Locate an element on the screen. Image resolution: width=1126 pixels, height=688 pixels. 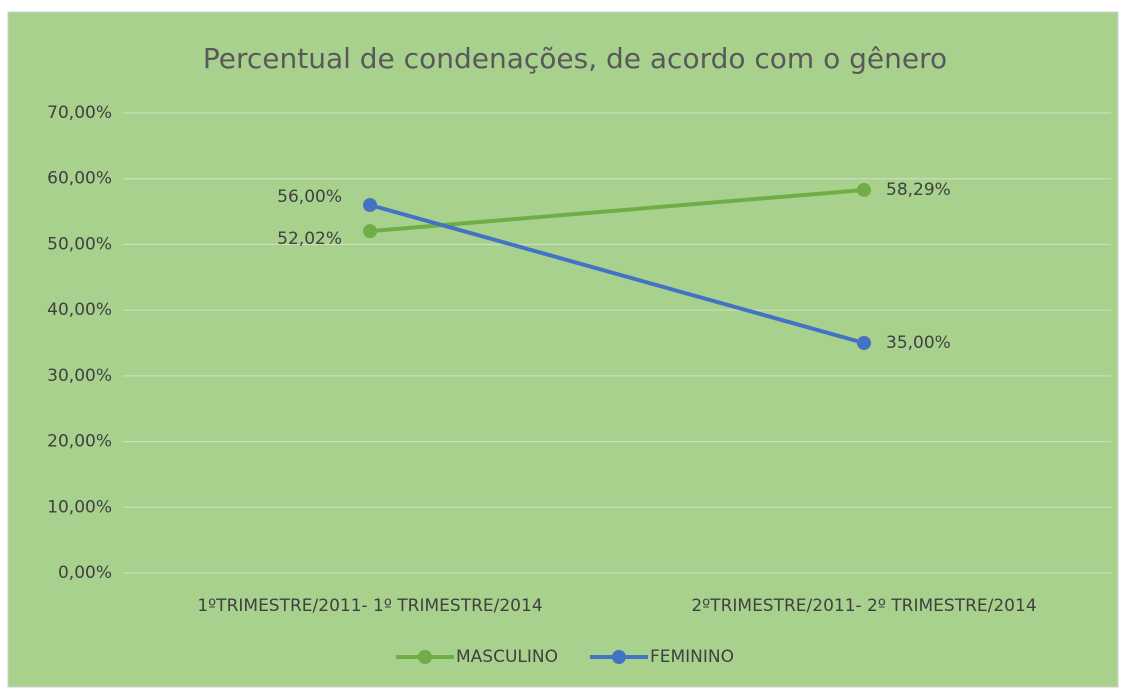
legend-label: FEMININO is located at coordinates (692, 657).